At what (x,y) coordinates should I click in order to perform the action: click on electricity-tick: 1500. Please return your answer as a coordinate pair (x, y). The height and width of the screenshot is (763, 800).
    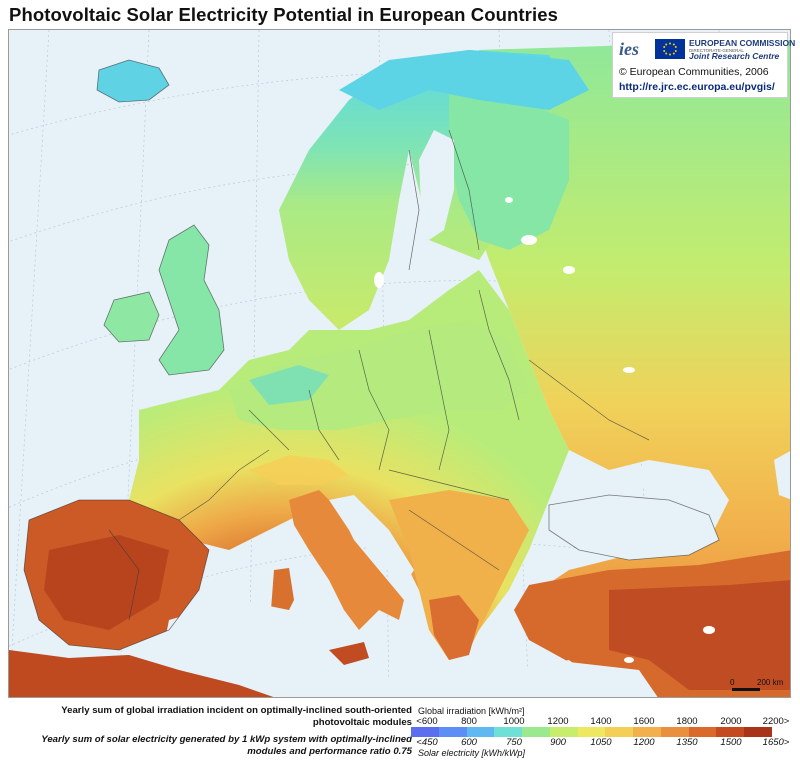
    Looking at the image, I should click on (731, 742).